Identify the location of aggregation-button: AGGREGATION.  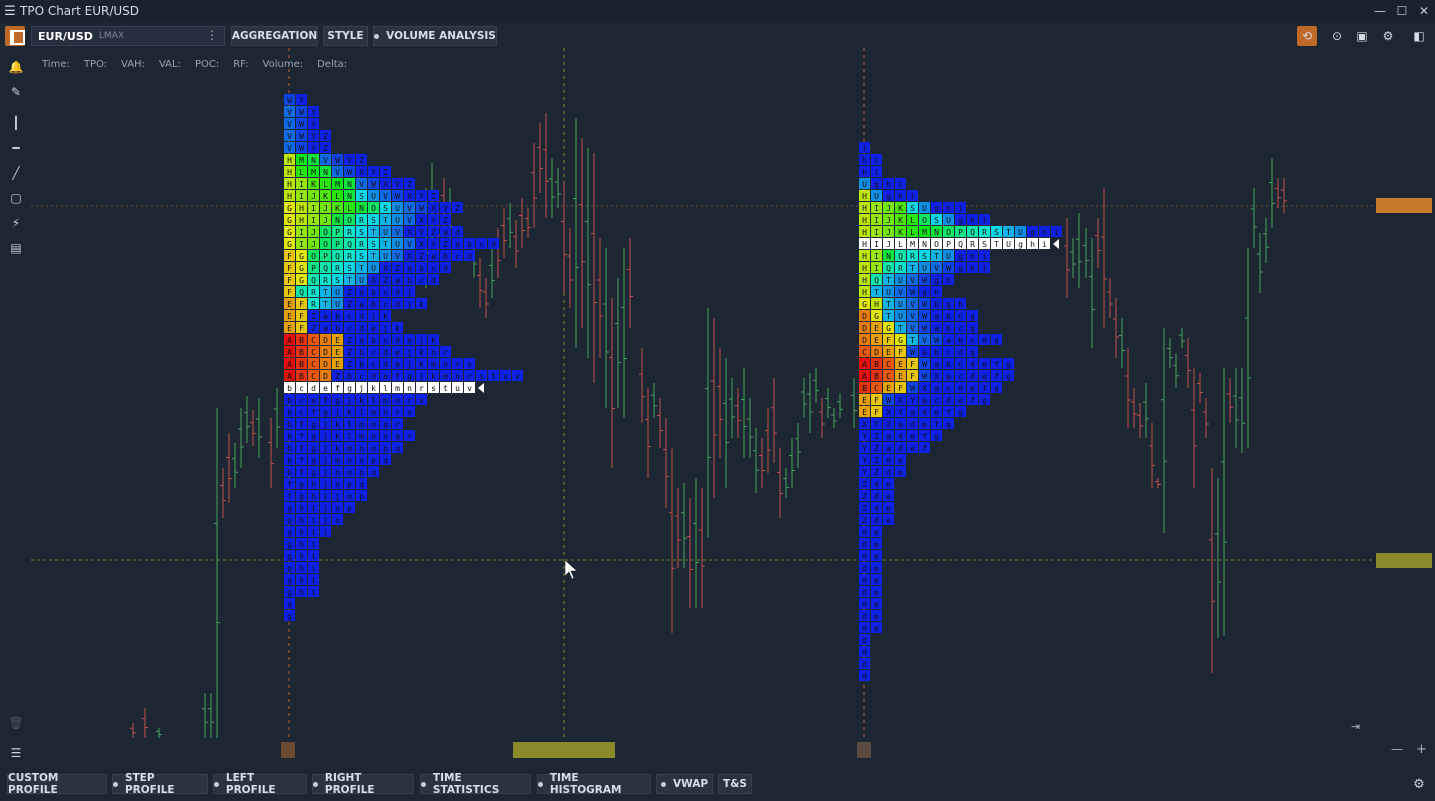
(274, 36).